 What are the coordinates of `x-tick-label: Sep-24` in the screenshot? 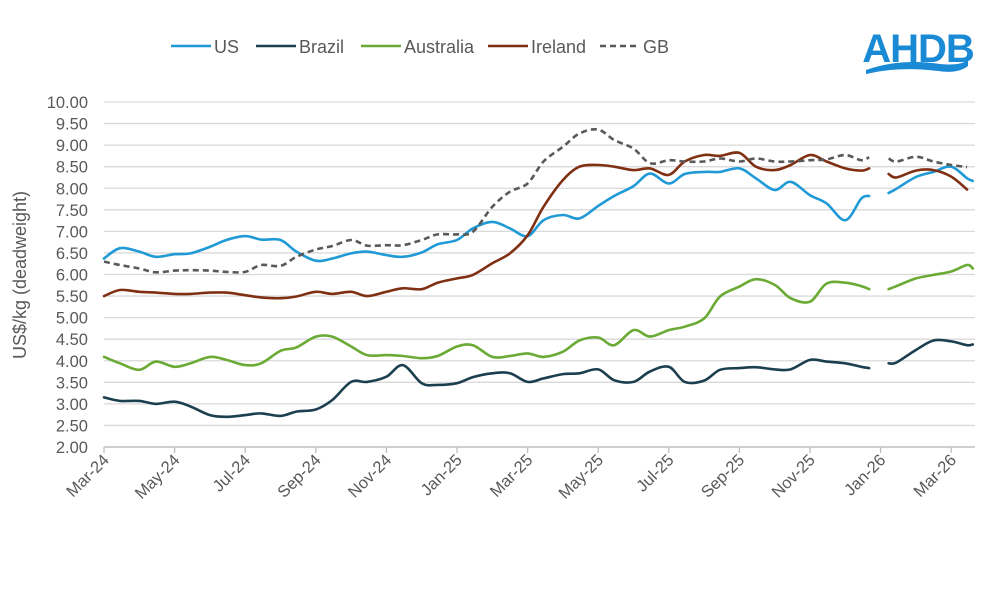 It's located at (299, 476).